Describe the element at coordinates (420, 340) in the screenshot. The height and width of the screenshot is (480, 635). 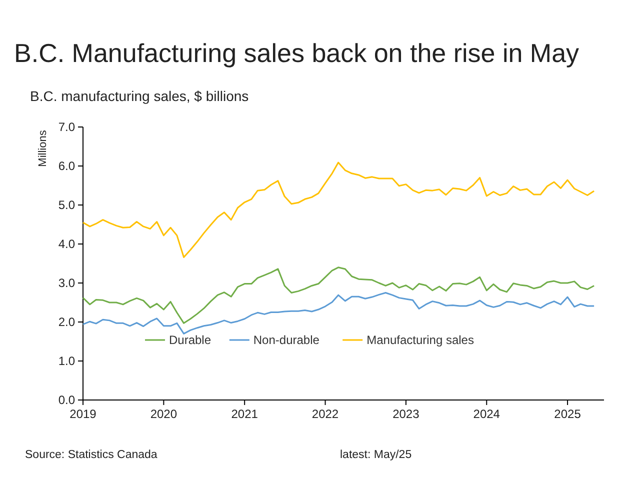
I see `legend-label: Manufacturing sales` at that location.